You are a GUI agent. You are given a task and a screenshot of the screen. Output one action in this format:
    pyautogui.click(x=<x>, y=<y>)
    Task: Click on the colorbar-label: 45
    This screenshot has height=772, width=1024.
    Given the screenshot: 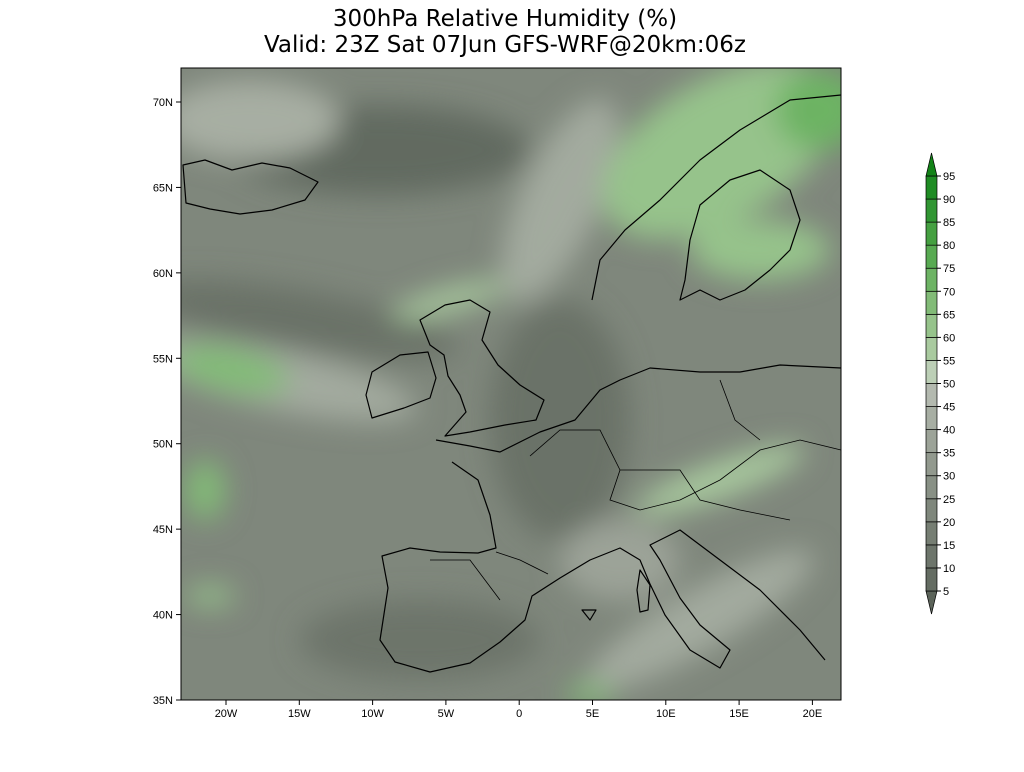 What is the action you would take?
    pyautogui.click(x=949, y=408)
    